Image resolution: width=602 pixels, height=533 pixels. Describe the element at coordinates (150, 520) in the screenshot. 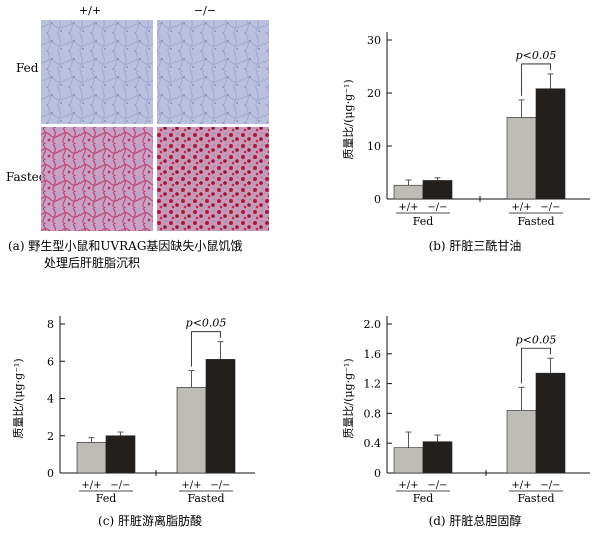

I see `chart-caption: (c) 肝脏游离脂肪酸` at that location.